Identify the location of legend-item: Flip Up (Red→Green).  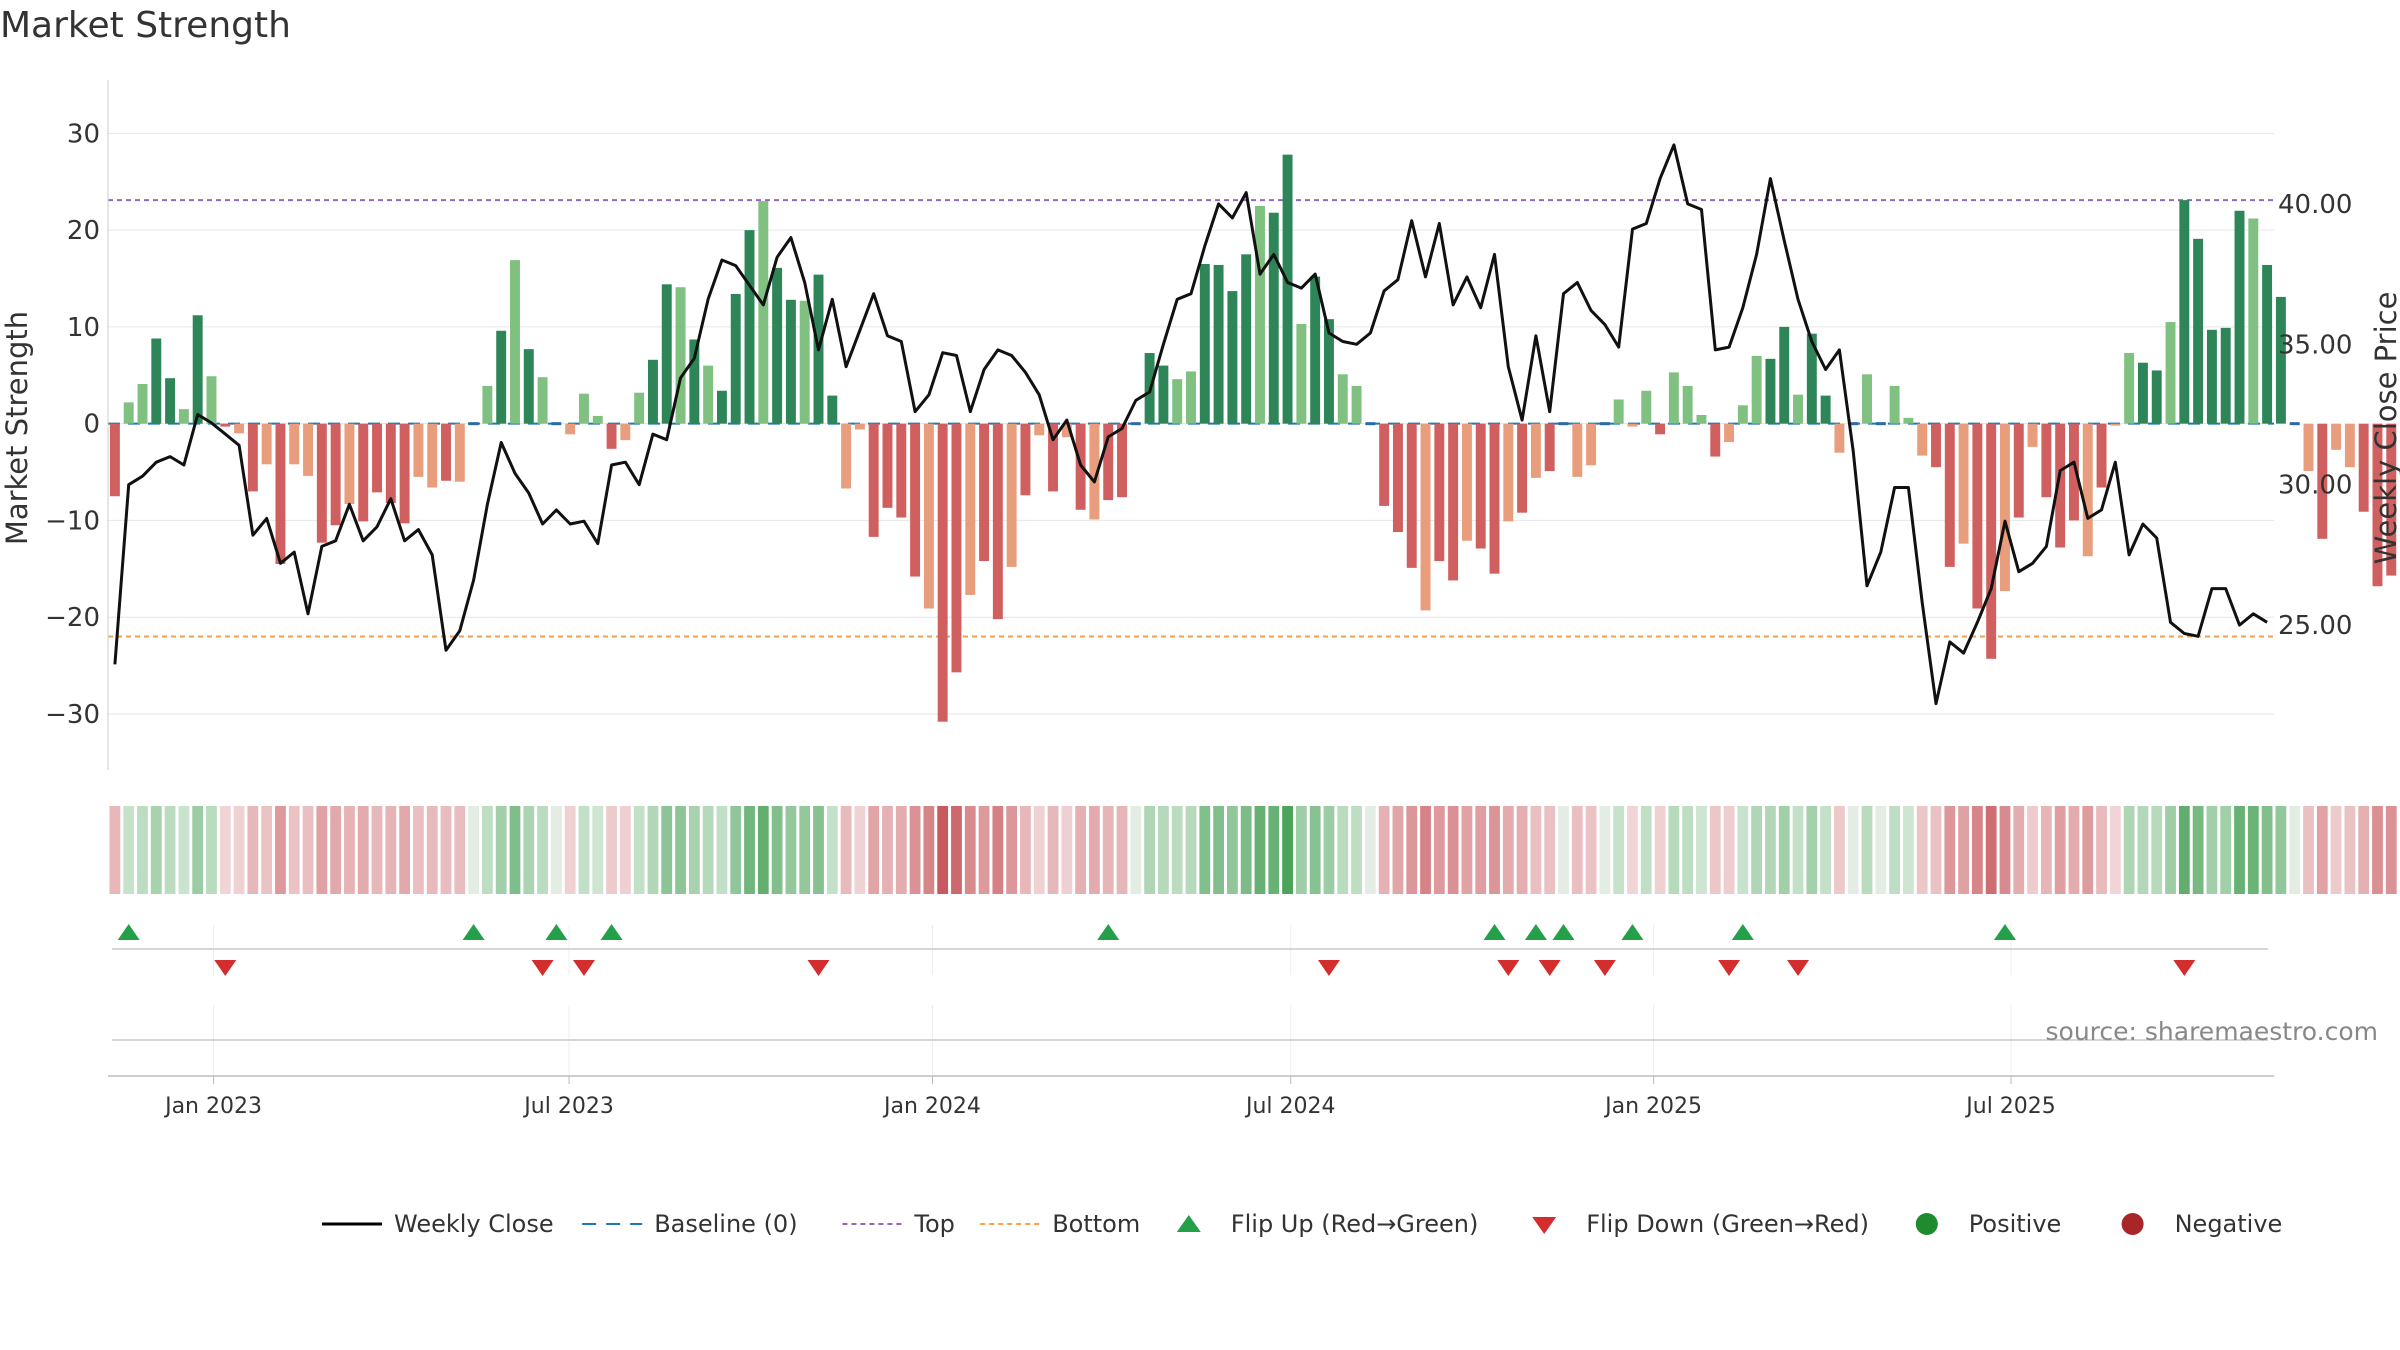
(1327, 1224).